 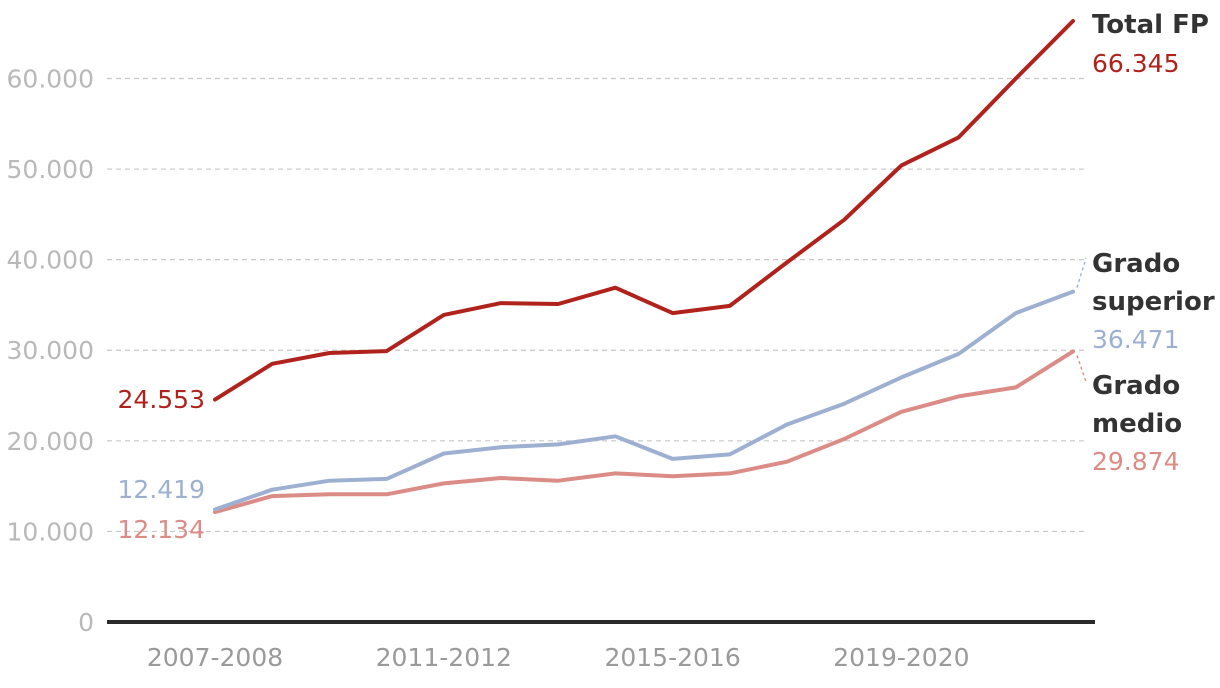 I want to click on y-tick-label: 40.000, so click(x=50, y=260).